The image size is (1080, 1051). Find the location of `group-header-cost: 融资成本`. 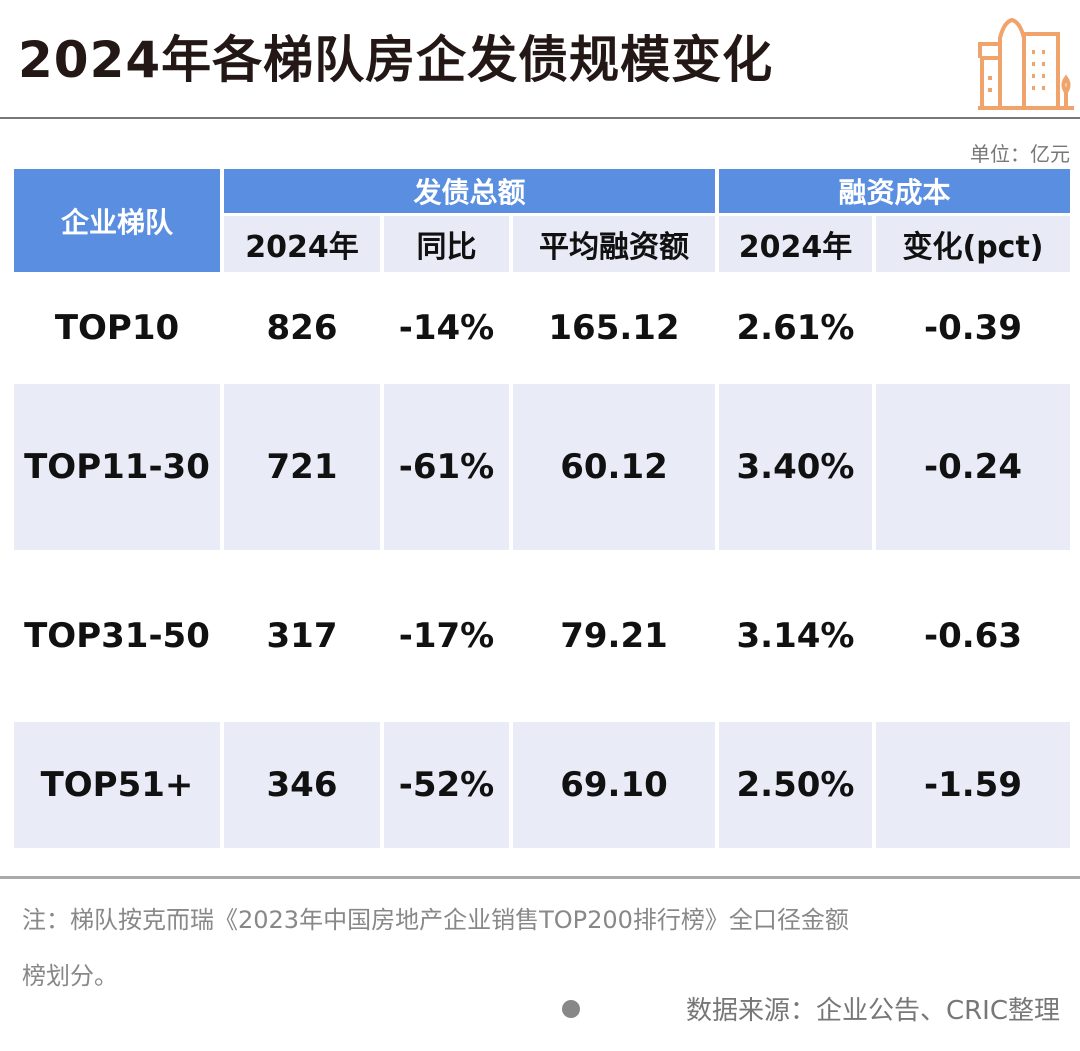

group-header-cost: 融资成本 is located at coordinates (895, 191).